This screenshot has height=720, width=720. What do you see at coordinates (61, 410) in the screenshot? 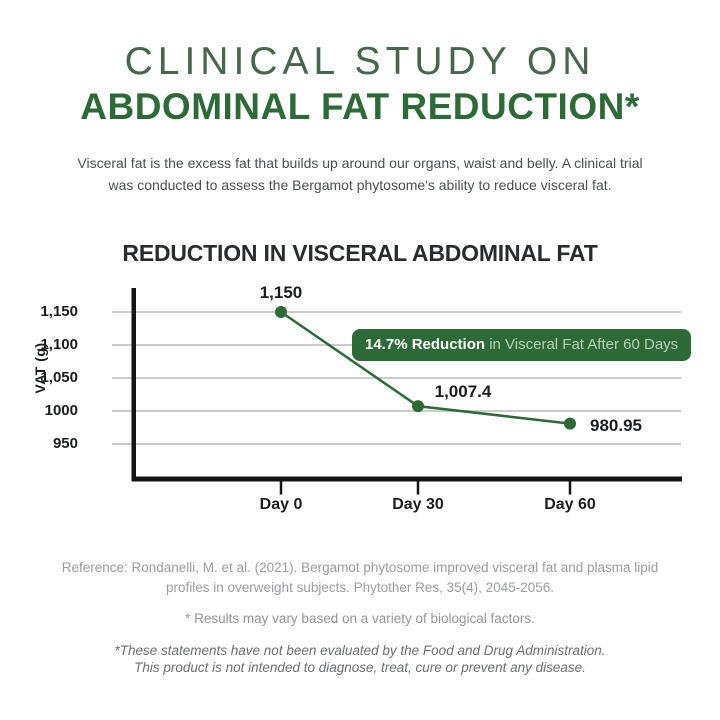
I see `y-tick-label: 1000` at bounding box center [61, 410].